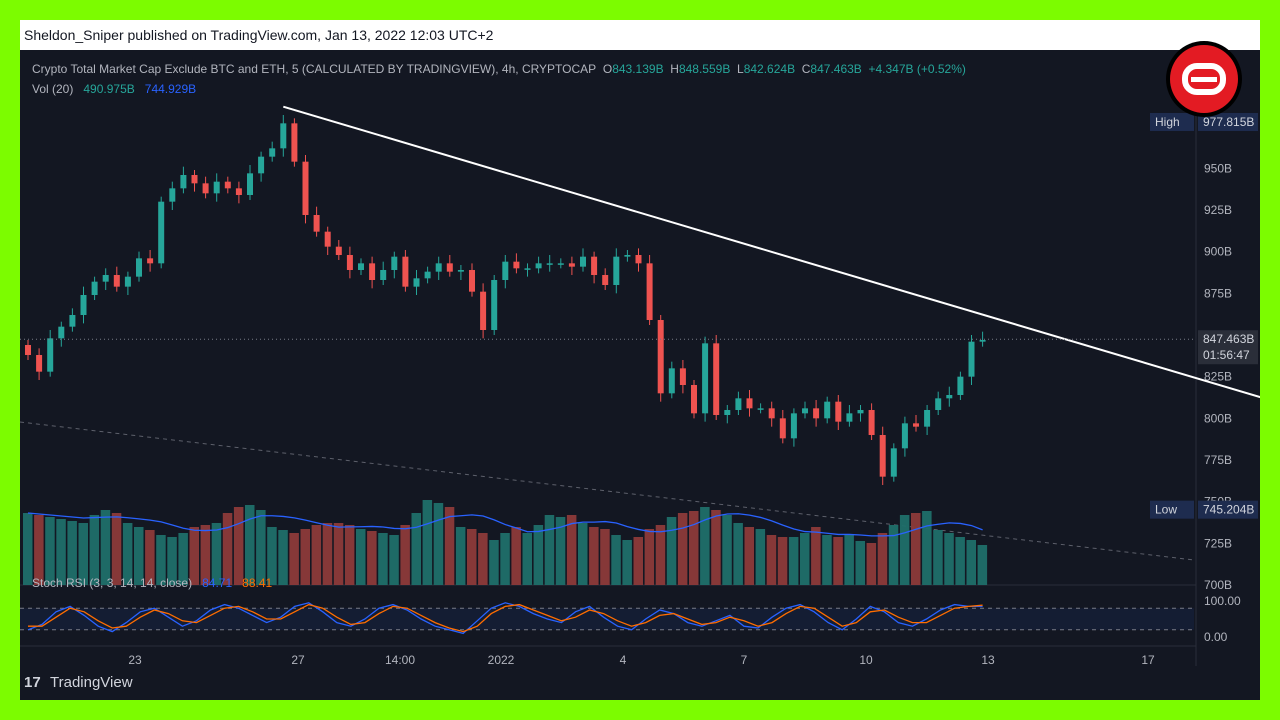 The height and width of the screenshot is (720, 1280). I want to click on y-tick-label: 875B, so click(1218, 293).